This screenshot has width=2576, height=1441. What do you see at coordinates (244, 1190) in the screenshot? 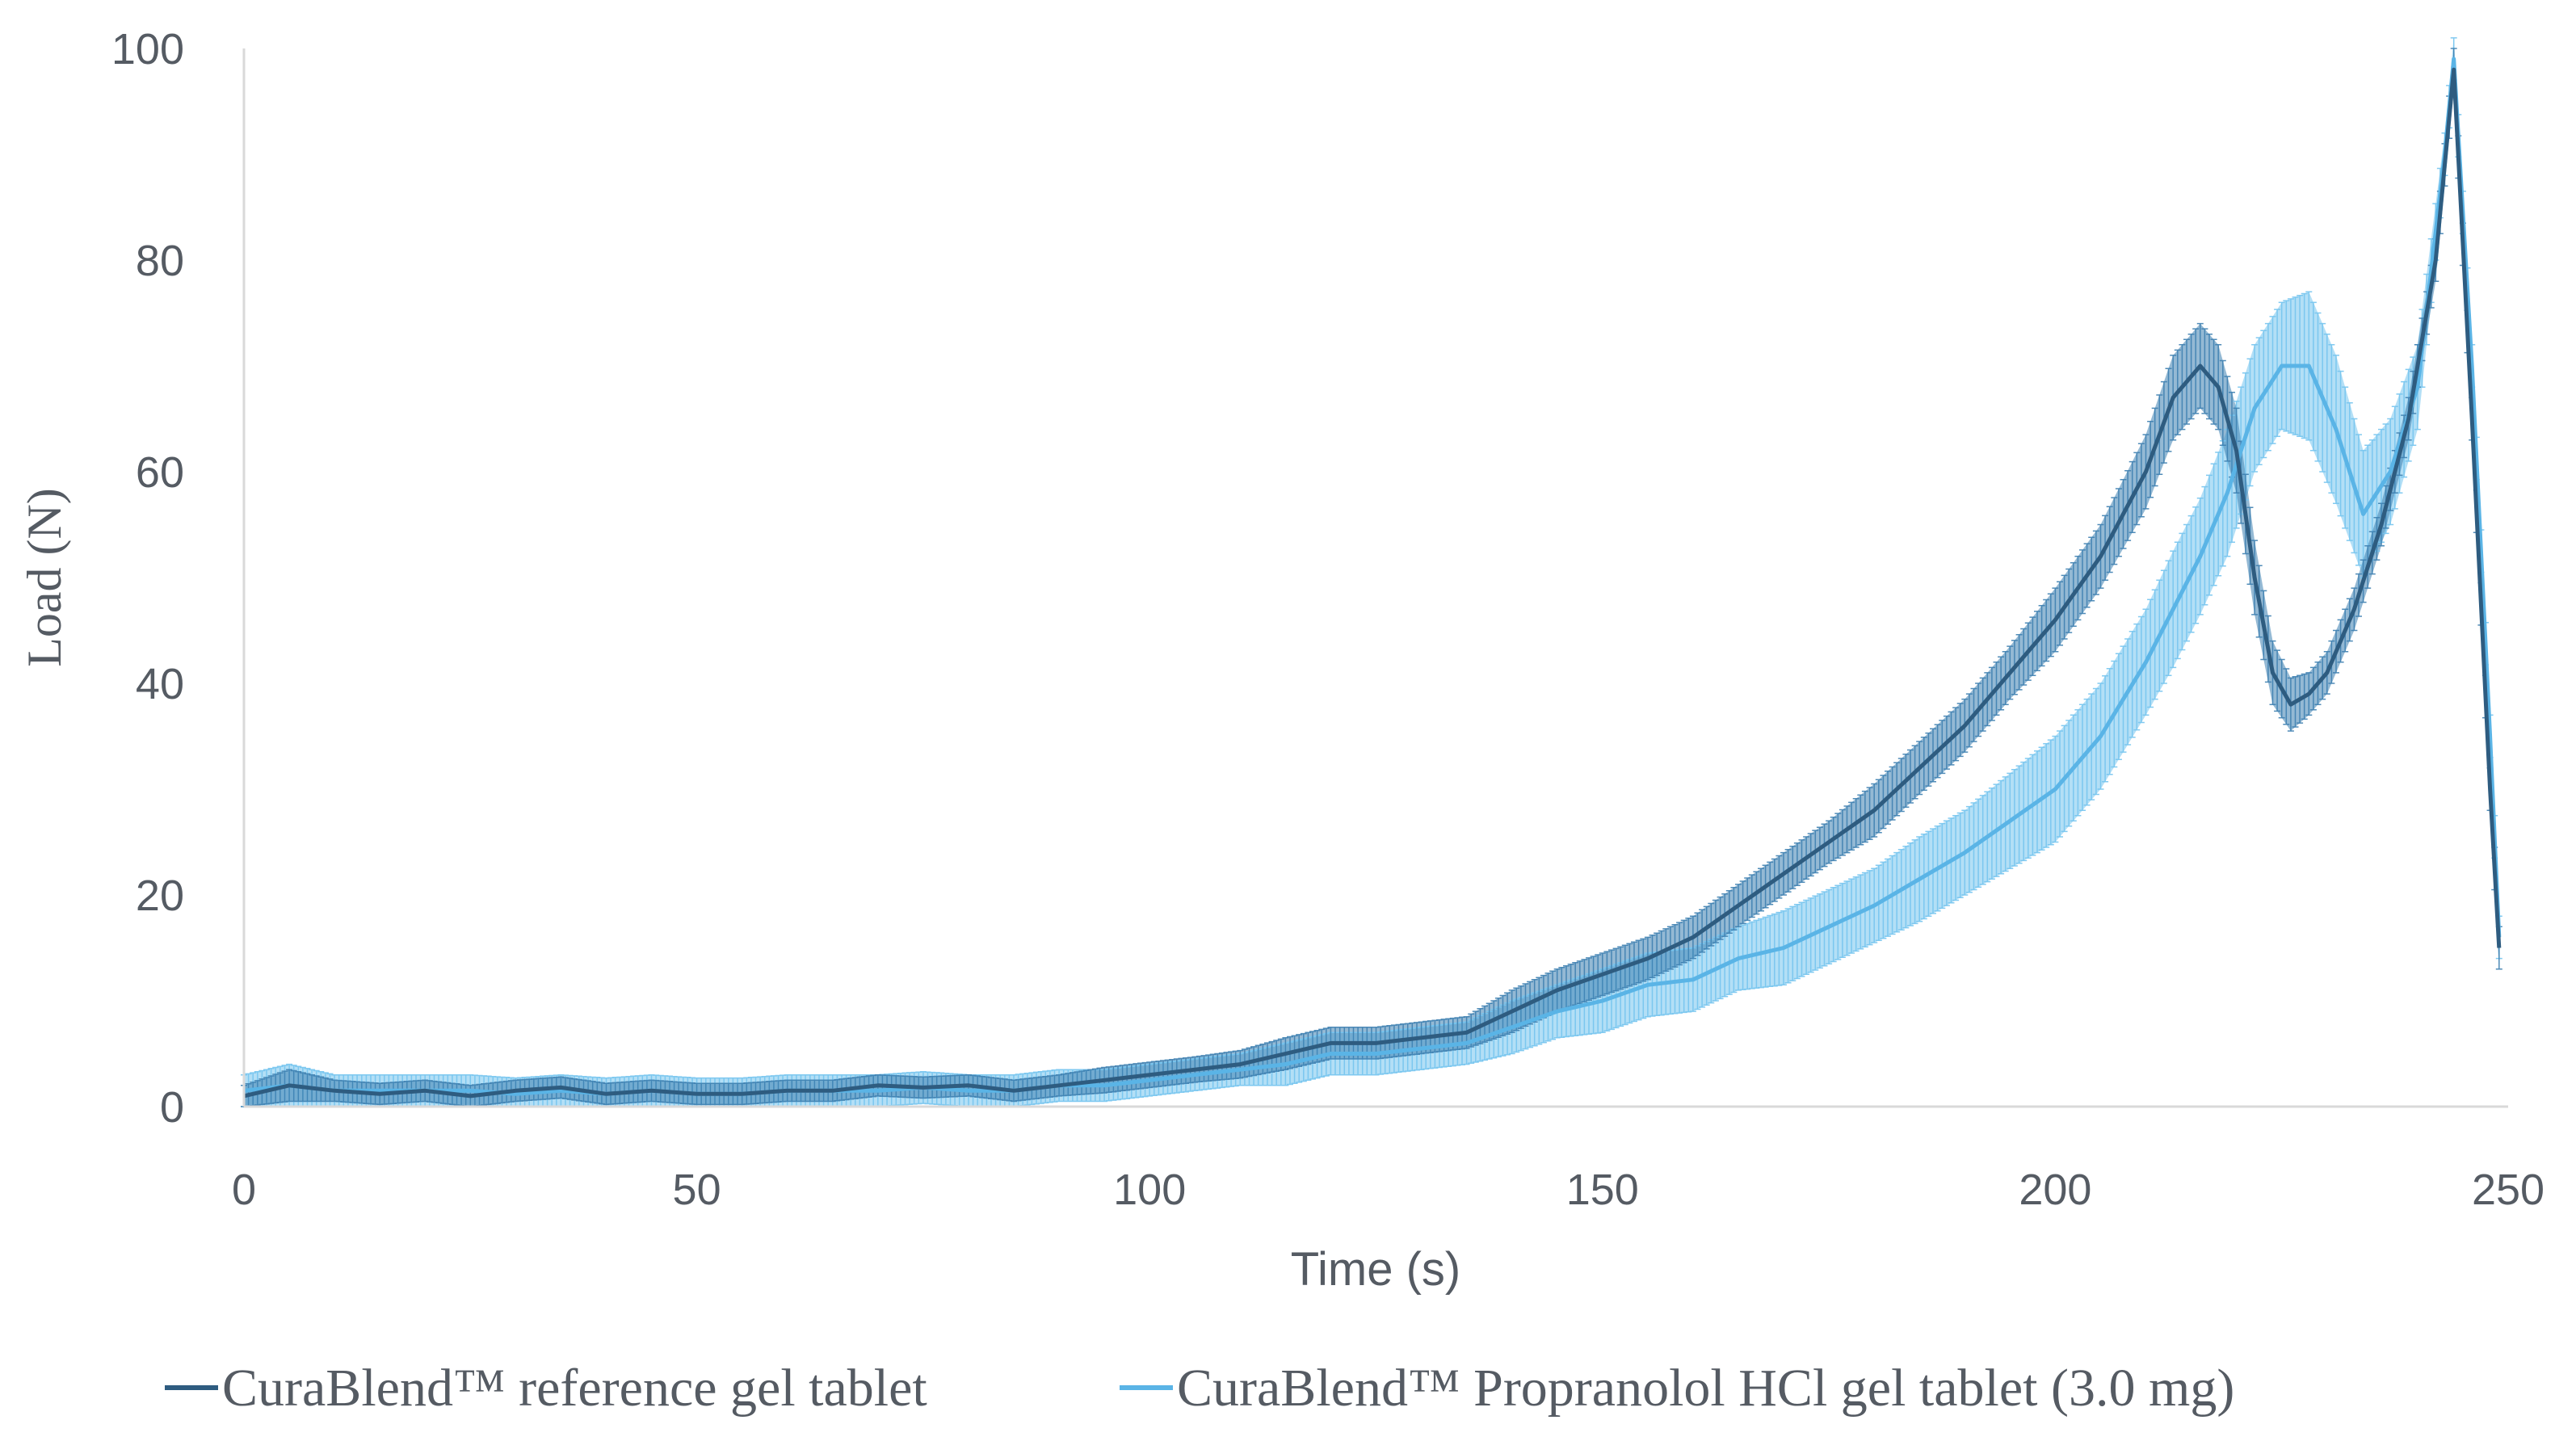
I see `x-tick-label: 0` at bounding box center [244, 1190].